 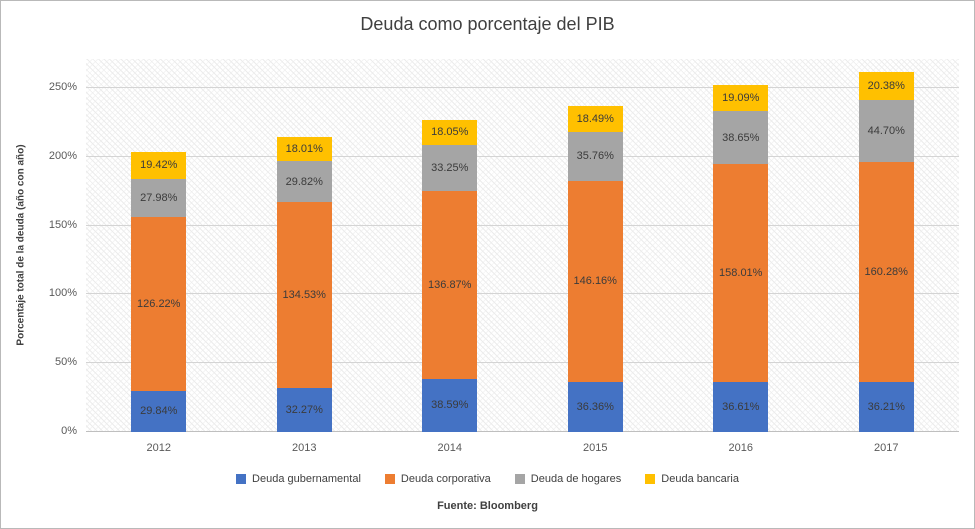 I want to click on bar-2017: 36.21% 160.28% 44.70% 20.38%, so click(x=886, y=252).